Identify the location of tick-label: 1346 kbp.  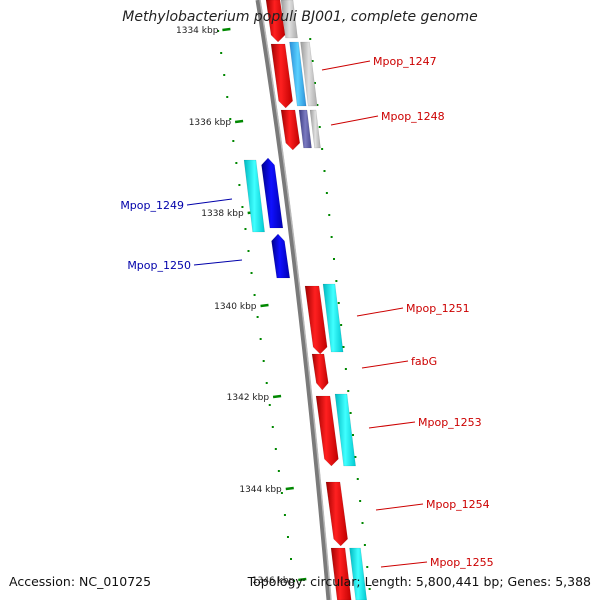
(273, 581).